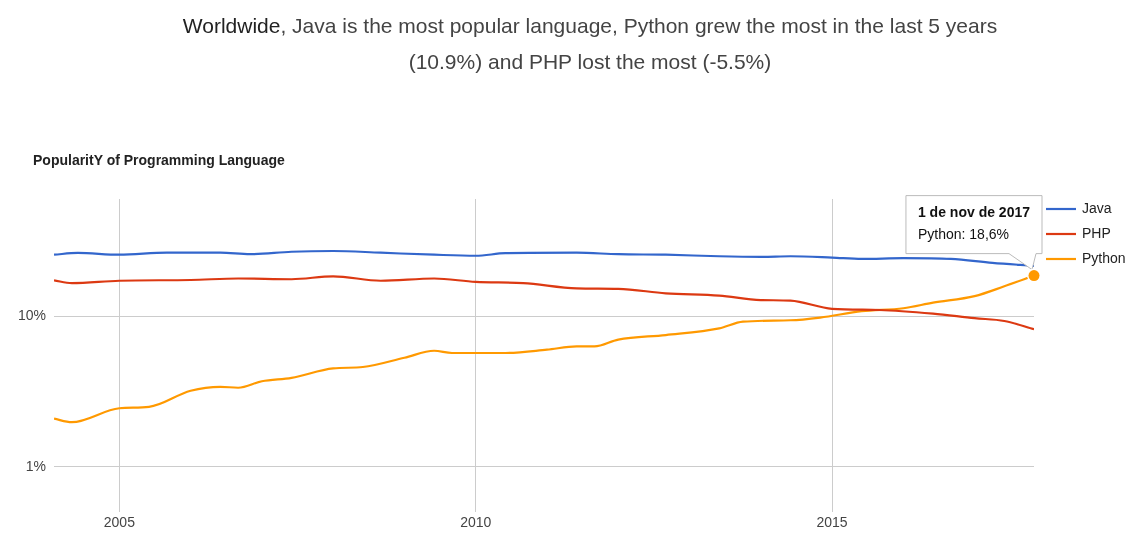 This screenshot has width=1142, height=535. What do you see at coordinates (1097, 207) in the screenshot?
I see `legend-label: Java` at bounding box center [1097, 207].